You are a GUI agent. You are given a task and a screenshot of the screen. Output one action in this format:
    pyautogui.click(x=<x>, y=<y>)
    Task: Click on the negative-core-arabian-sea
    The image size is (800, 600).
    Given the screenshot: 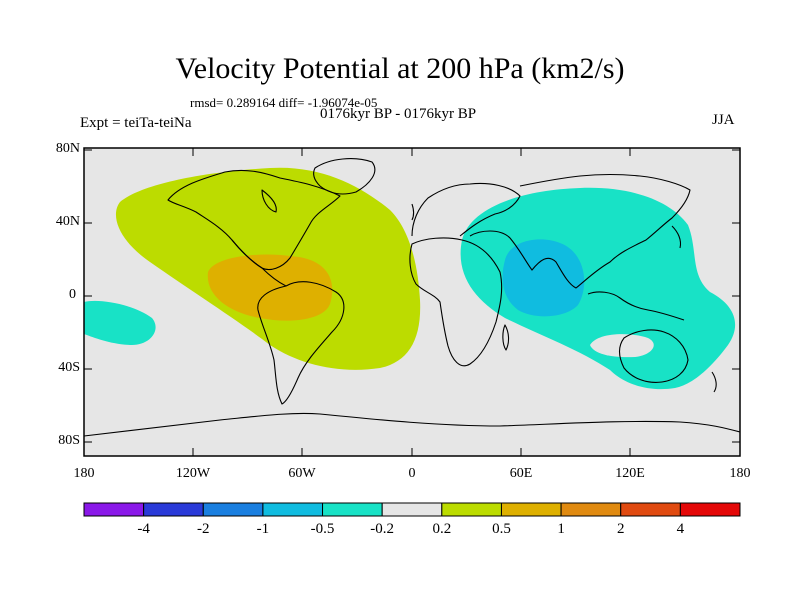 What is the action you would take?
    pyautogui.click(x=543, y=278)
    